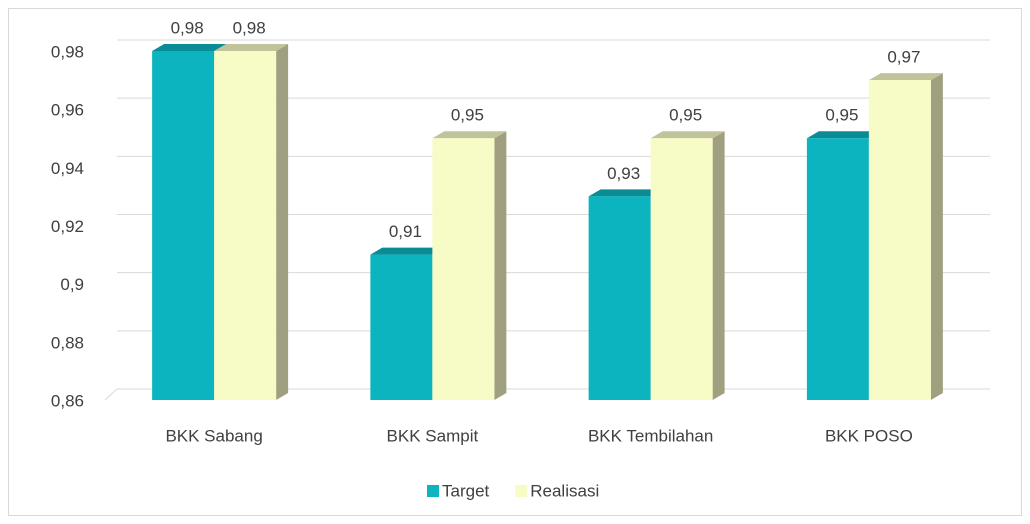 This screenshot has height=524, width=1030. Describe the element at coordinates (67, 51) in the screenshot. I see `y-tick-label: 0,98` at that location.